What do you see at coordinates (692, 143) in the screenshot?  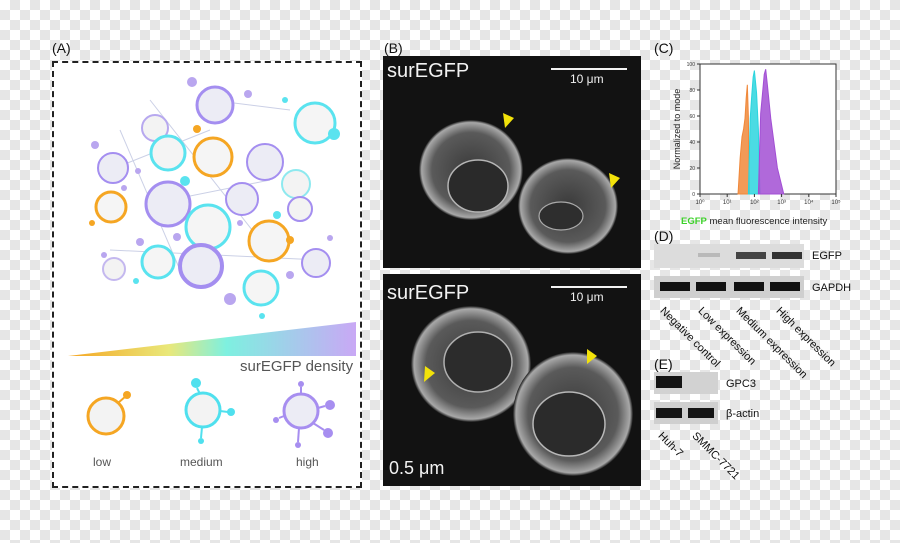 I see `y-tick-label: 40` at bounding box center [692, 143].